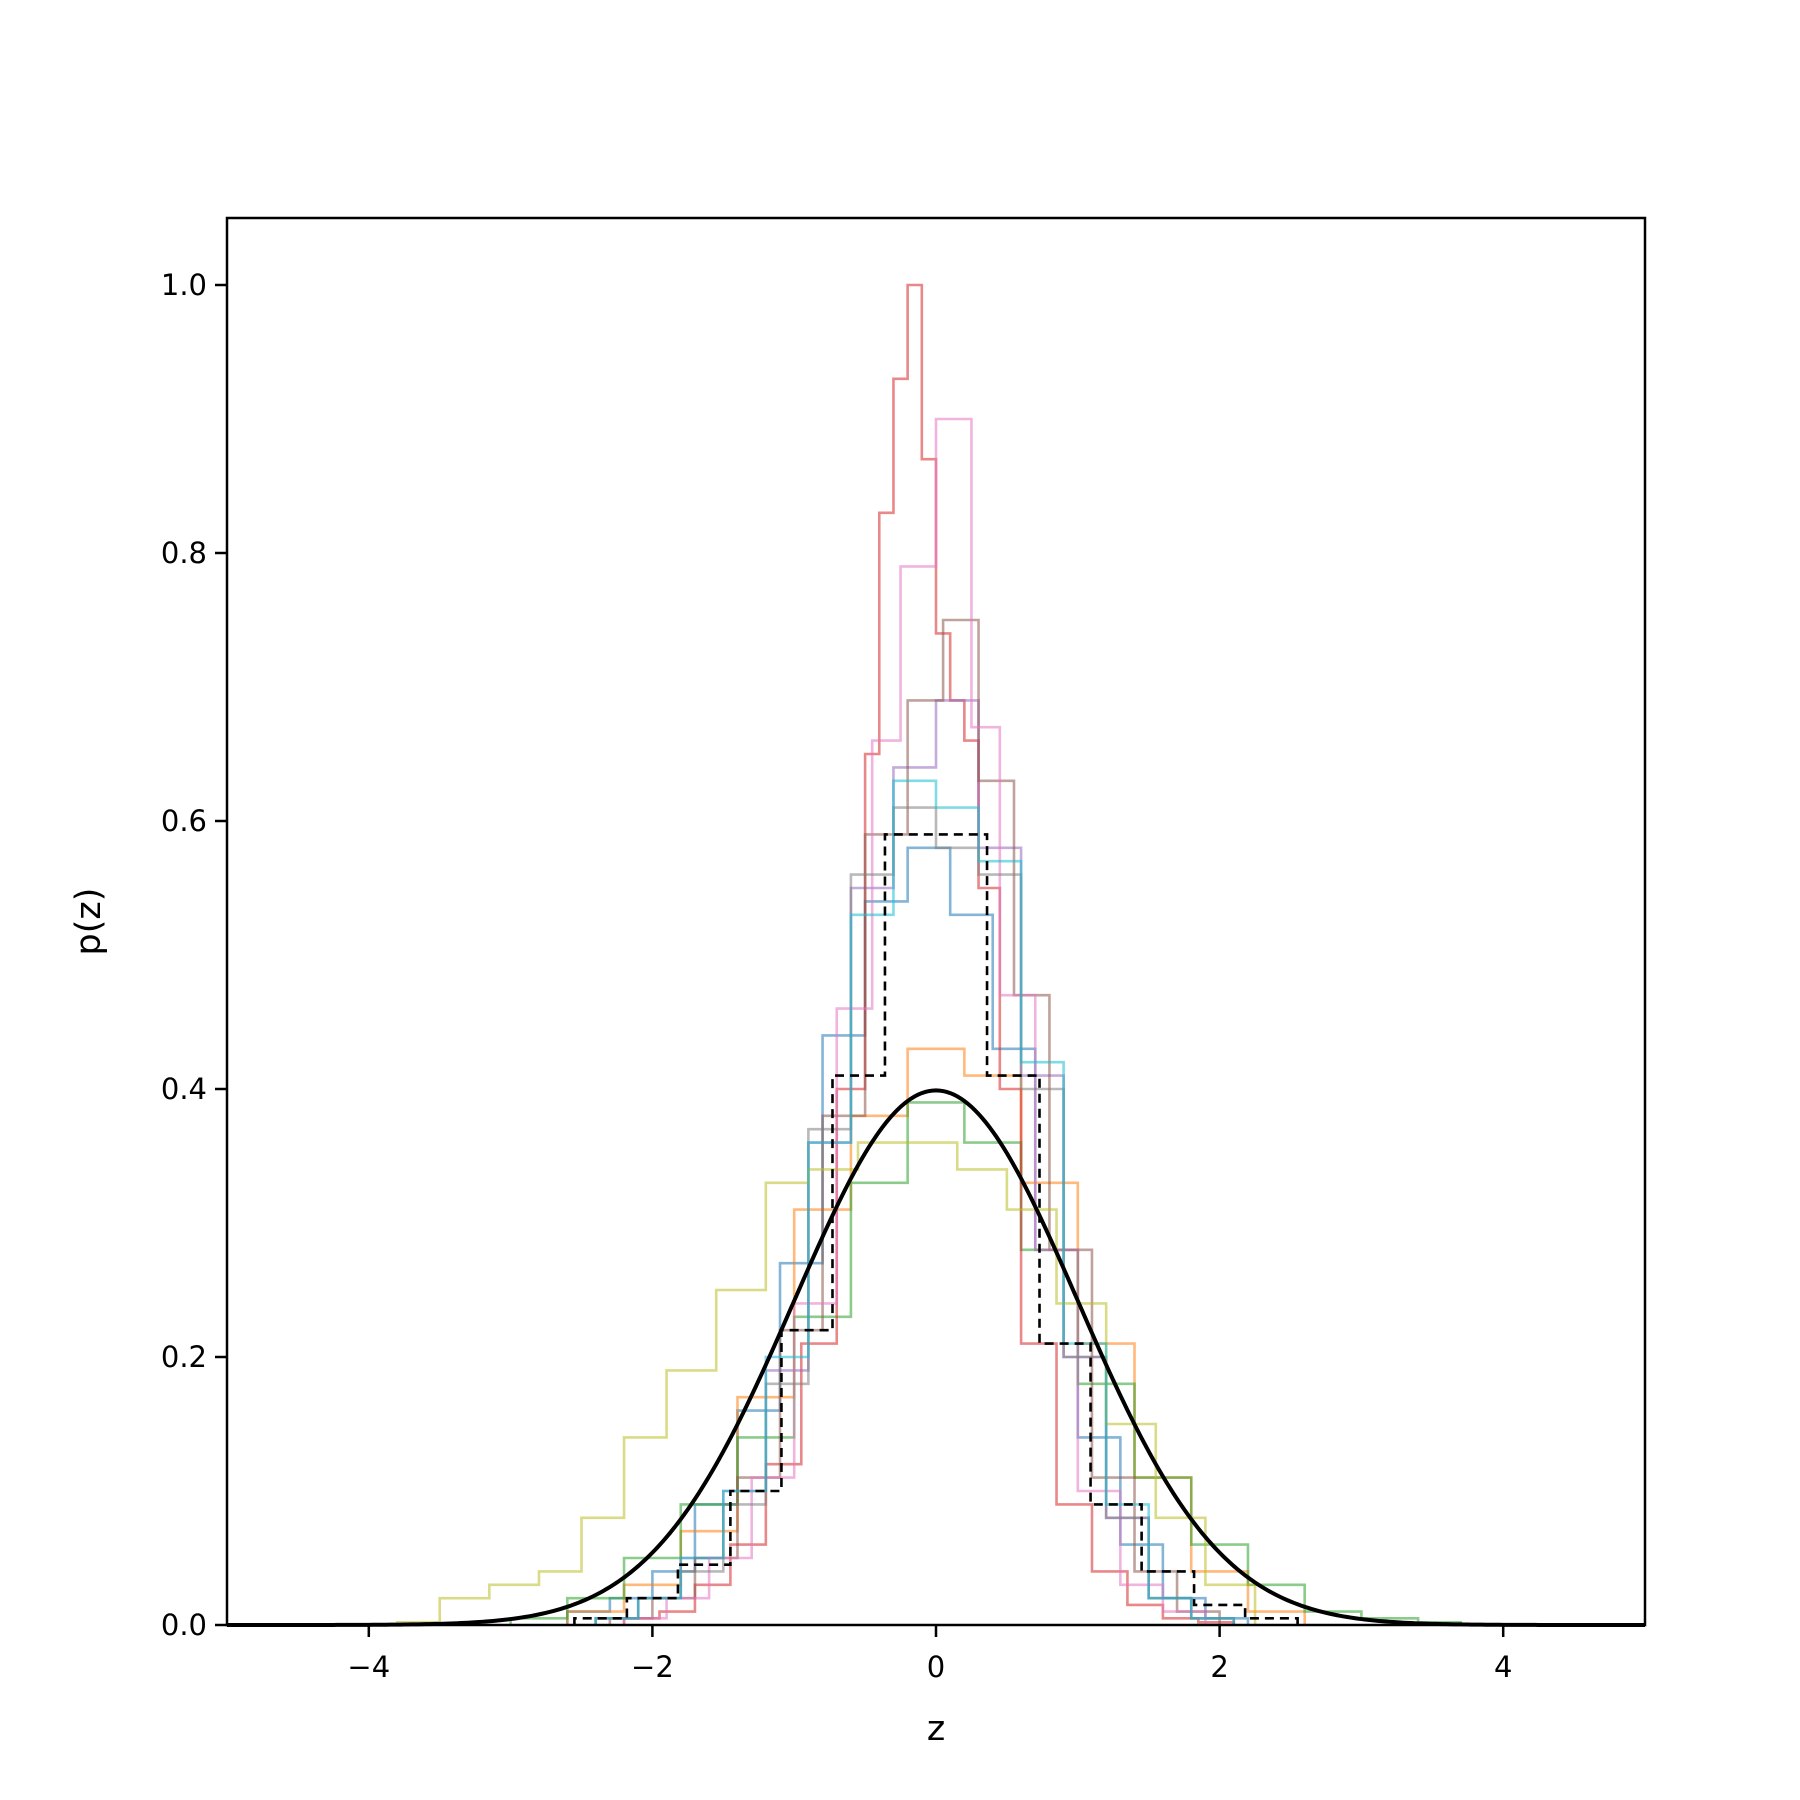 This screenshot has height=1800, width=1800. Describe the element at coordinates (184, 285) in the screenshot. I see `y-tick-label: 1.0` at that location.